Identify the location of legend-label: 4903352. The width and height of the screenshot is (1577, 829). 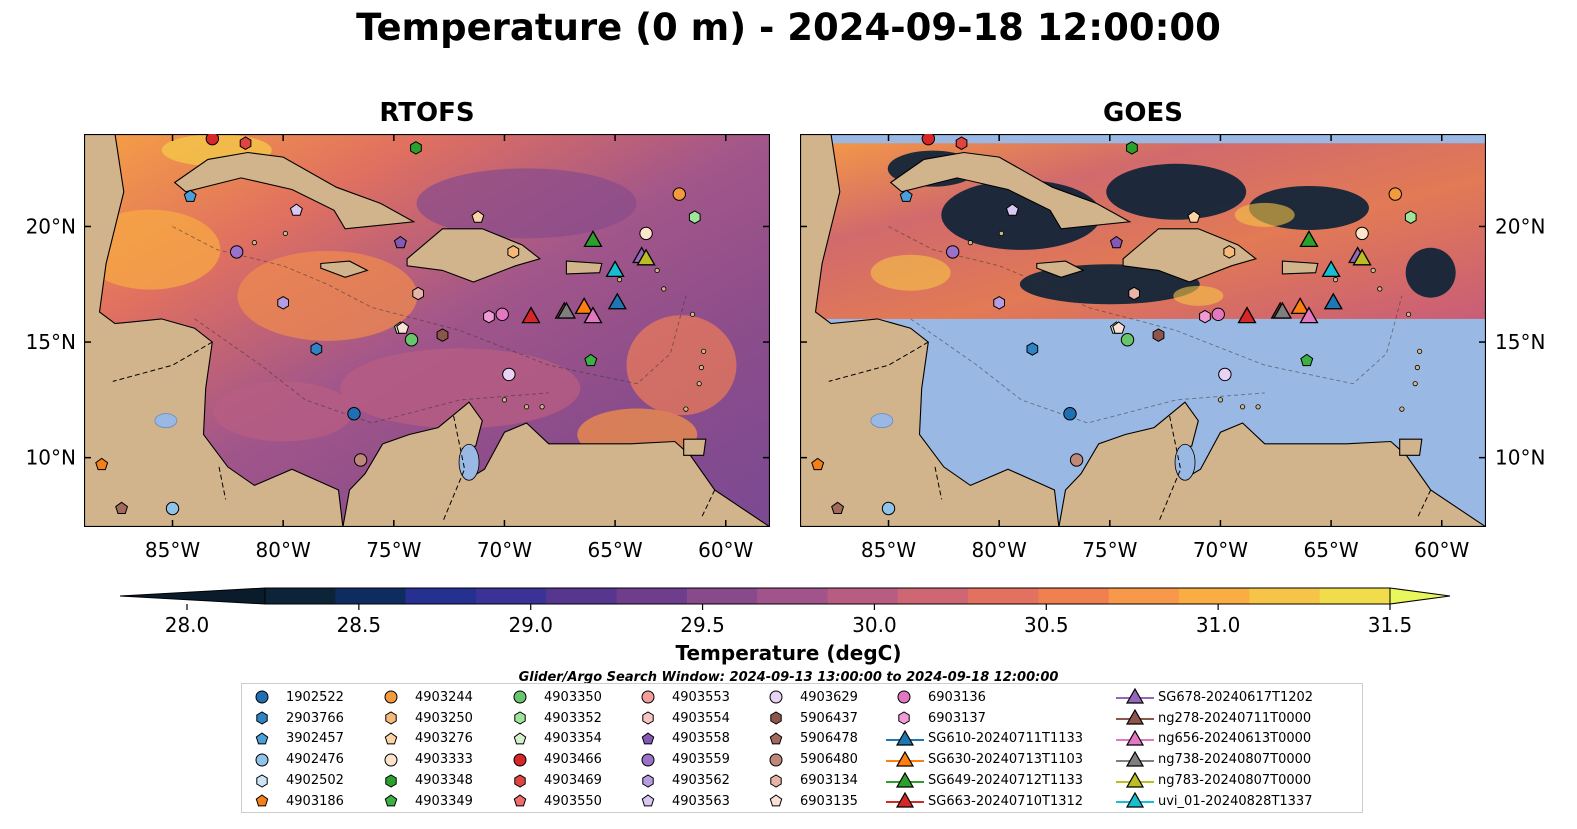
(573, 718).